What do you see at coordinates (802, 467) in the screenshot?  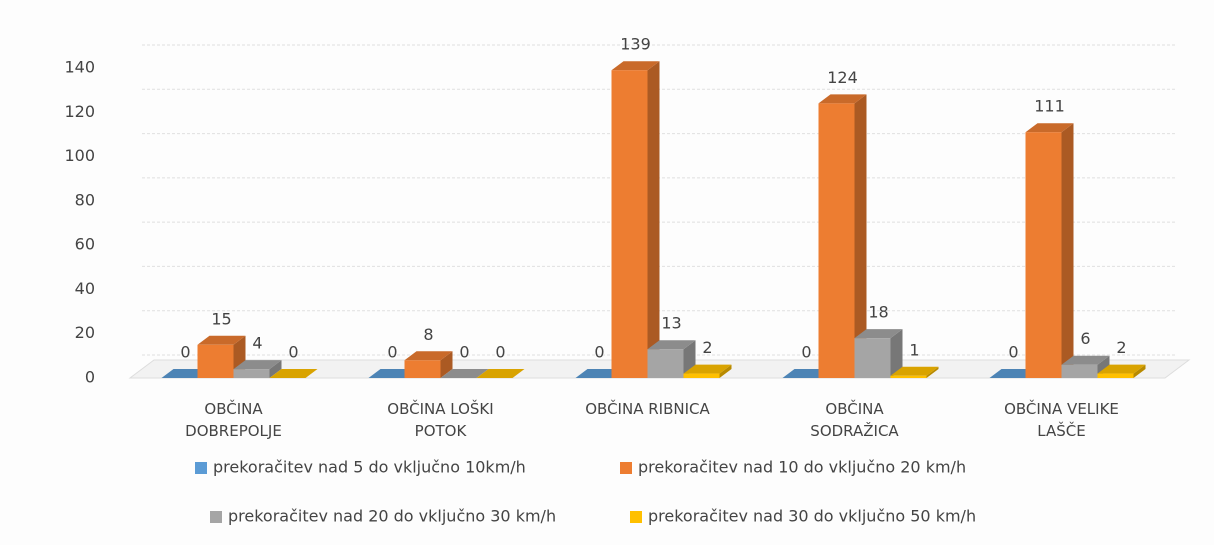 I see `legend-label: prekoračitev nad 10 do vključno 20 km/h` at bounding box center [802, 467].